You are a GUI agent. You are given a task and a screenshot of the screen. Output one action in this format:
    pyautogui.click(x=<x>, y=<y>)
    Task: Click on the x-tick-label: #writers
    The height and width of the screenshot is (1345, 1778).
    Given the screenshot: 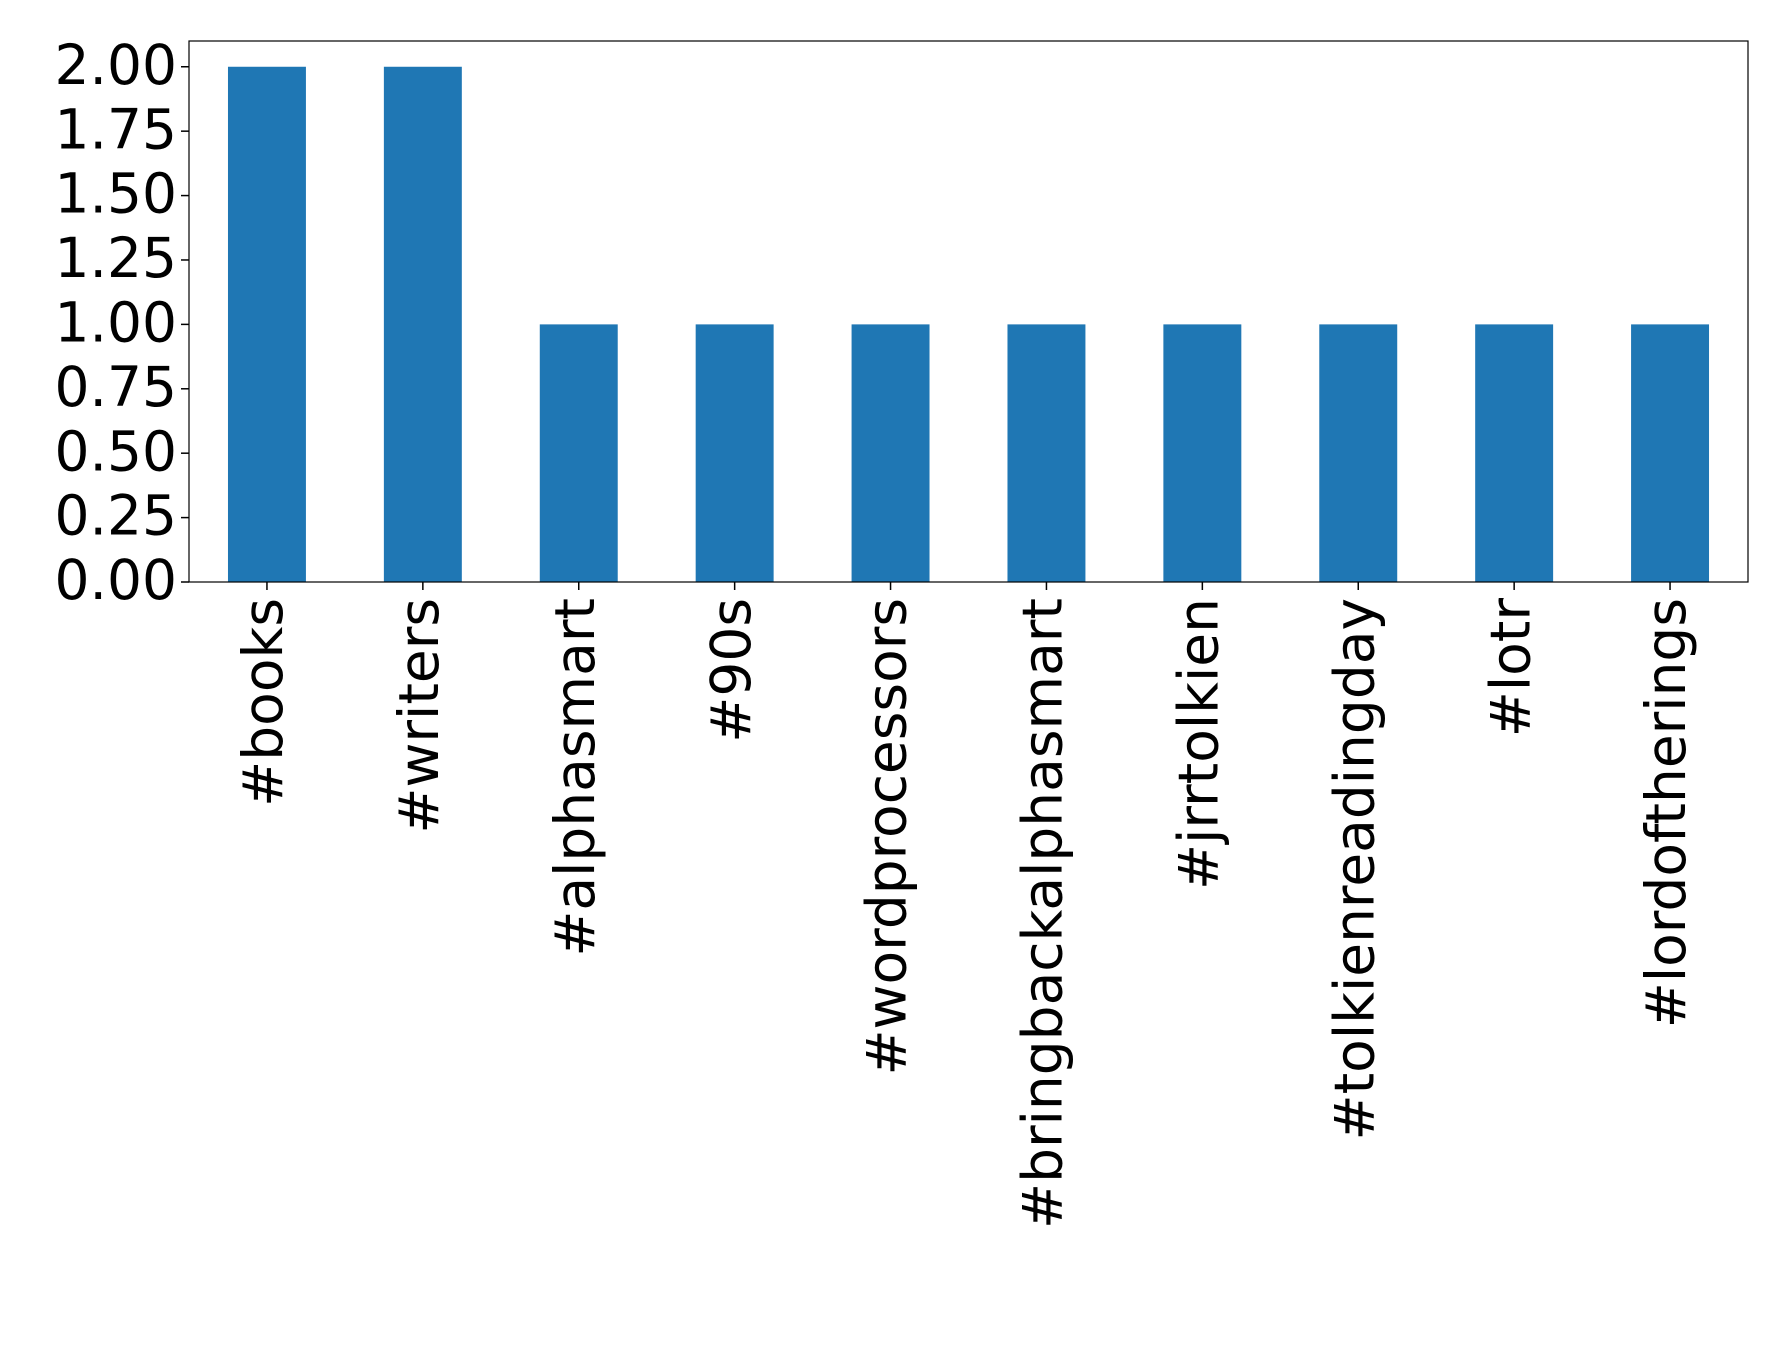 What is the action you would take?
    pyautogui.click(x=419, y=716)
    